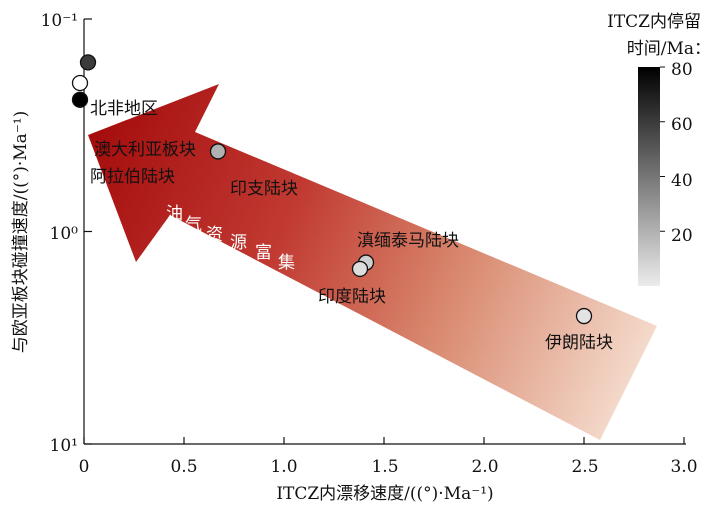 Image resolution: width=721 pixels, height=510 pixels. Describe the element at coordinates (286, 263) in the screenshot. I see `arrow-label-char: 集` at that location.